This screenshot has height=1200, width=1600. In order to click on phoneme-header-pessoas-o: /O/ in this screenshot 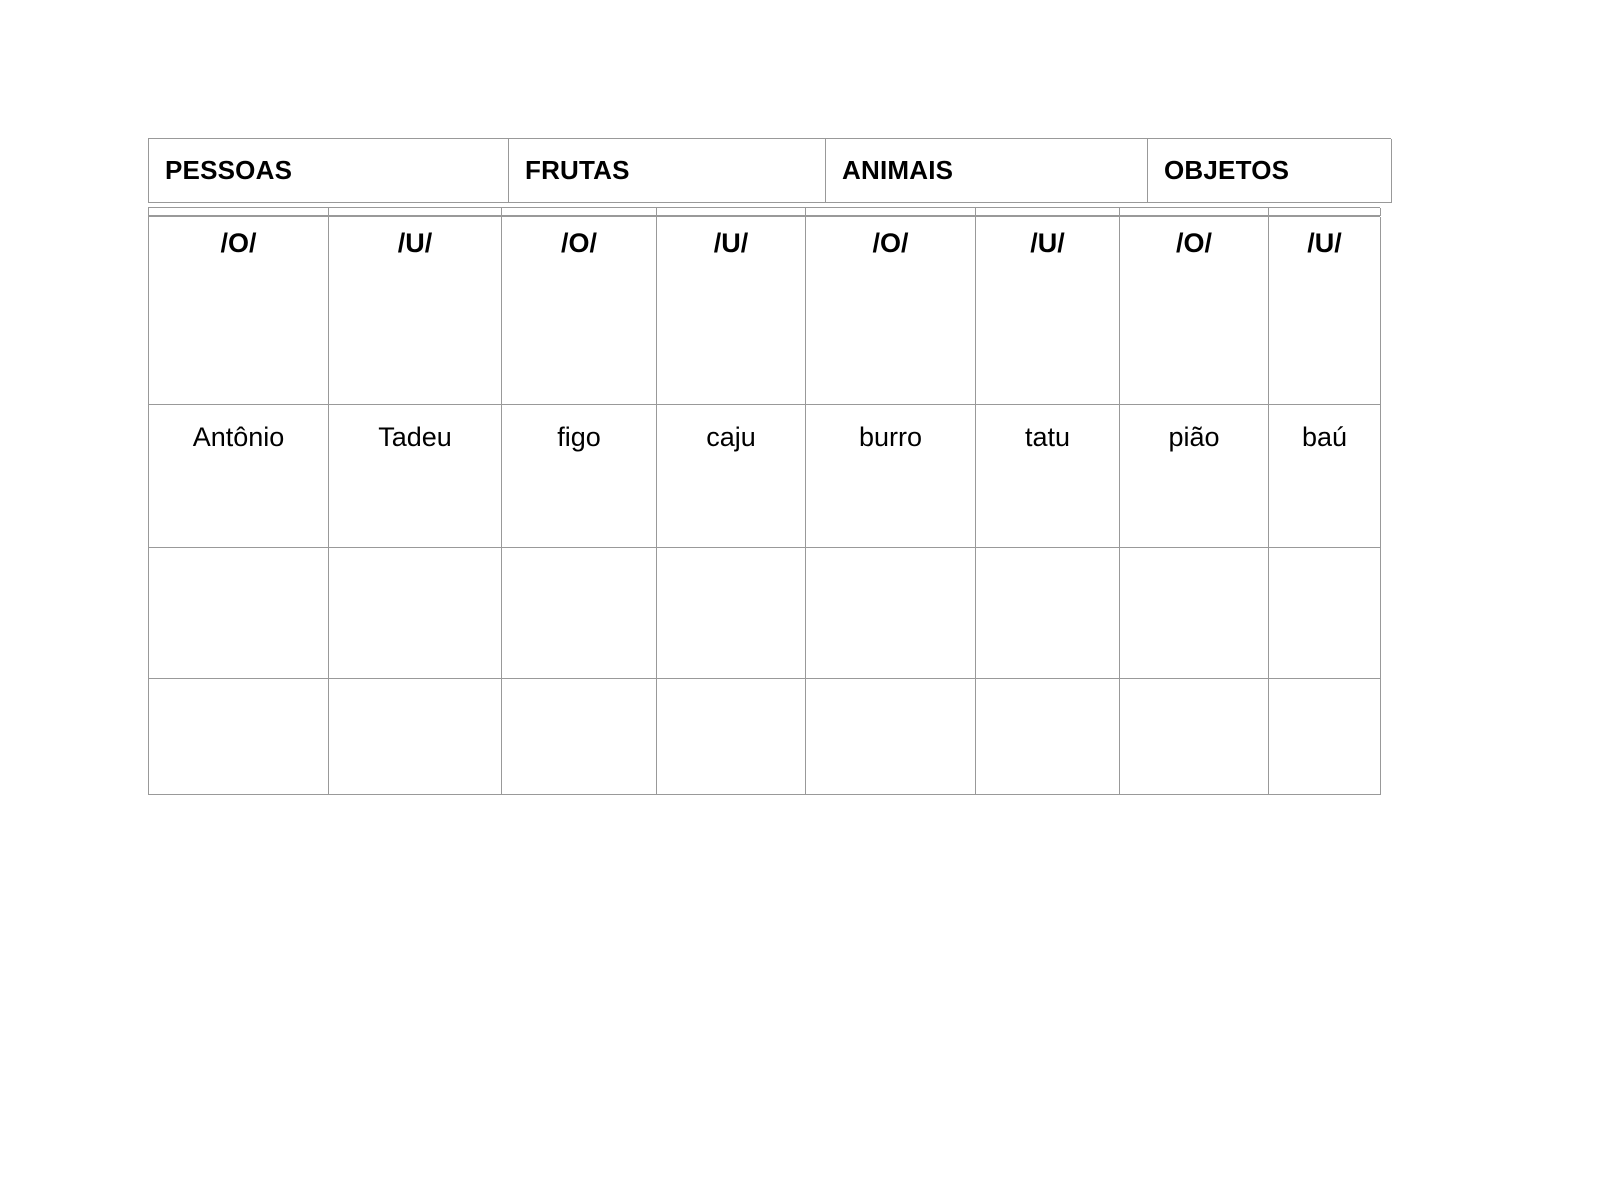, I will do `click(239, 311)`.